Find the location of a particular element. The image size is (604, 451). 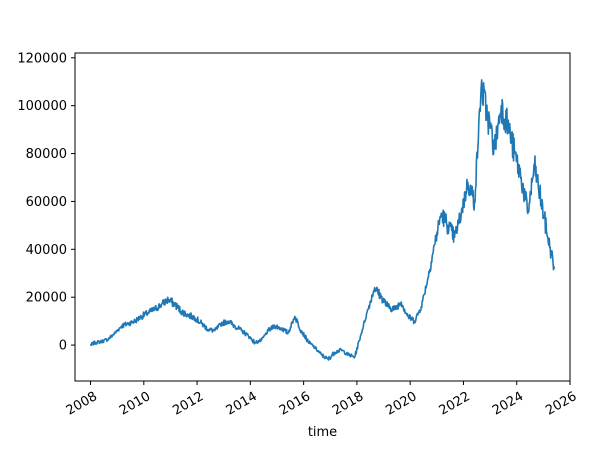

y-tick-label: 0 is located at coordinates (63, 346).